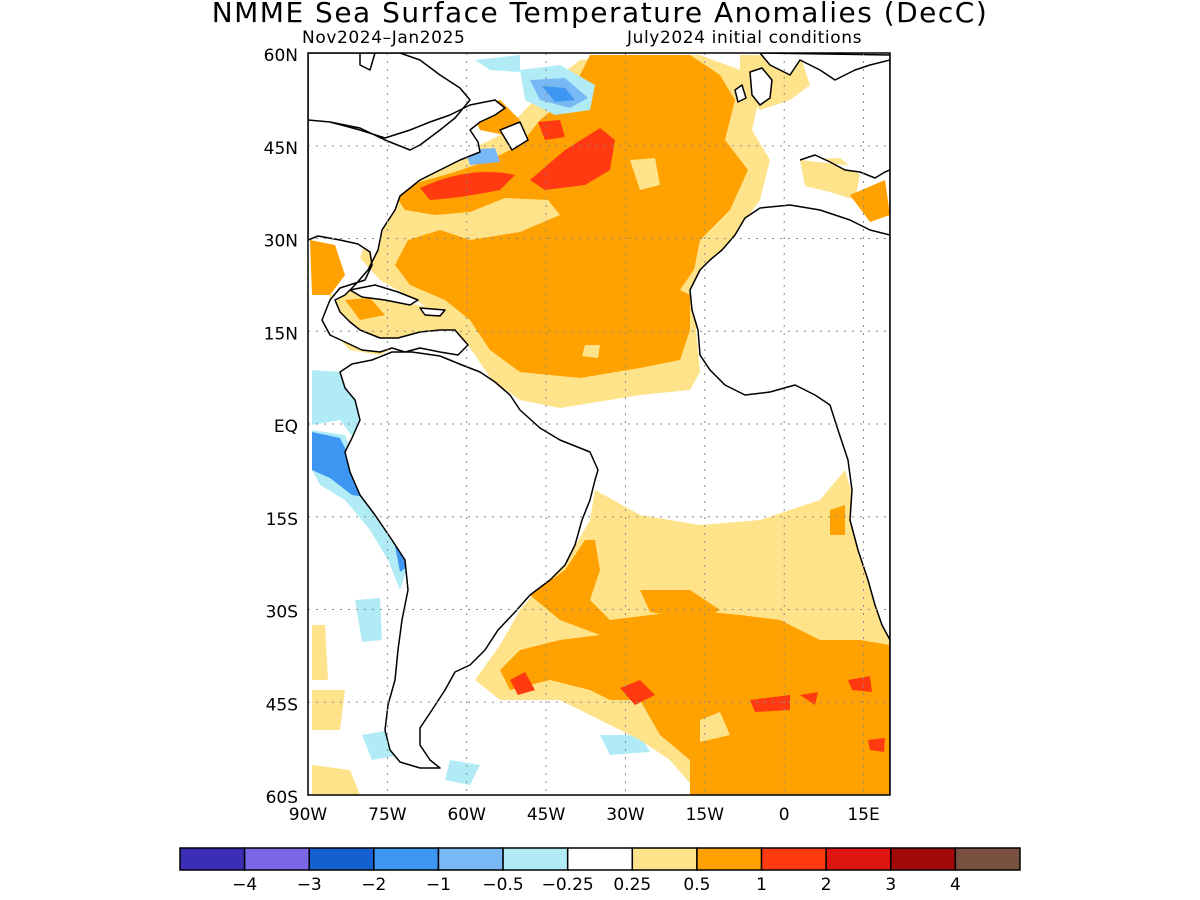 This screenshot has height=900, width=1200. What do you see at coordinates (281, 149) in the screenshot?
I see `lat-tick: 45N` at bounding box center [281, 149].